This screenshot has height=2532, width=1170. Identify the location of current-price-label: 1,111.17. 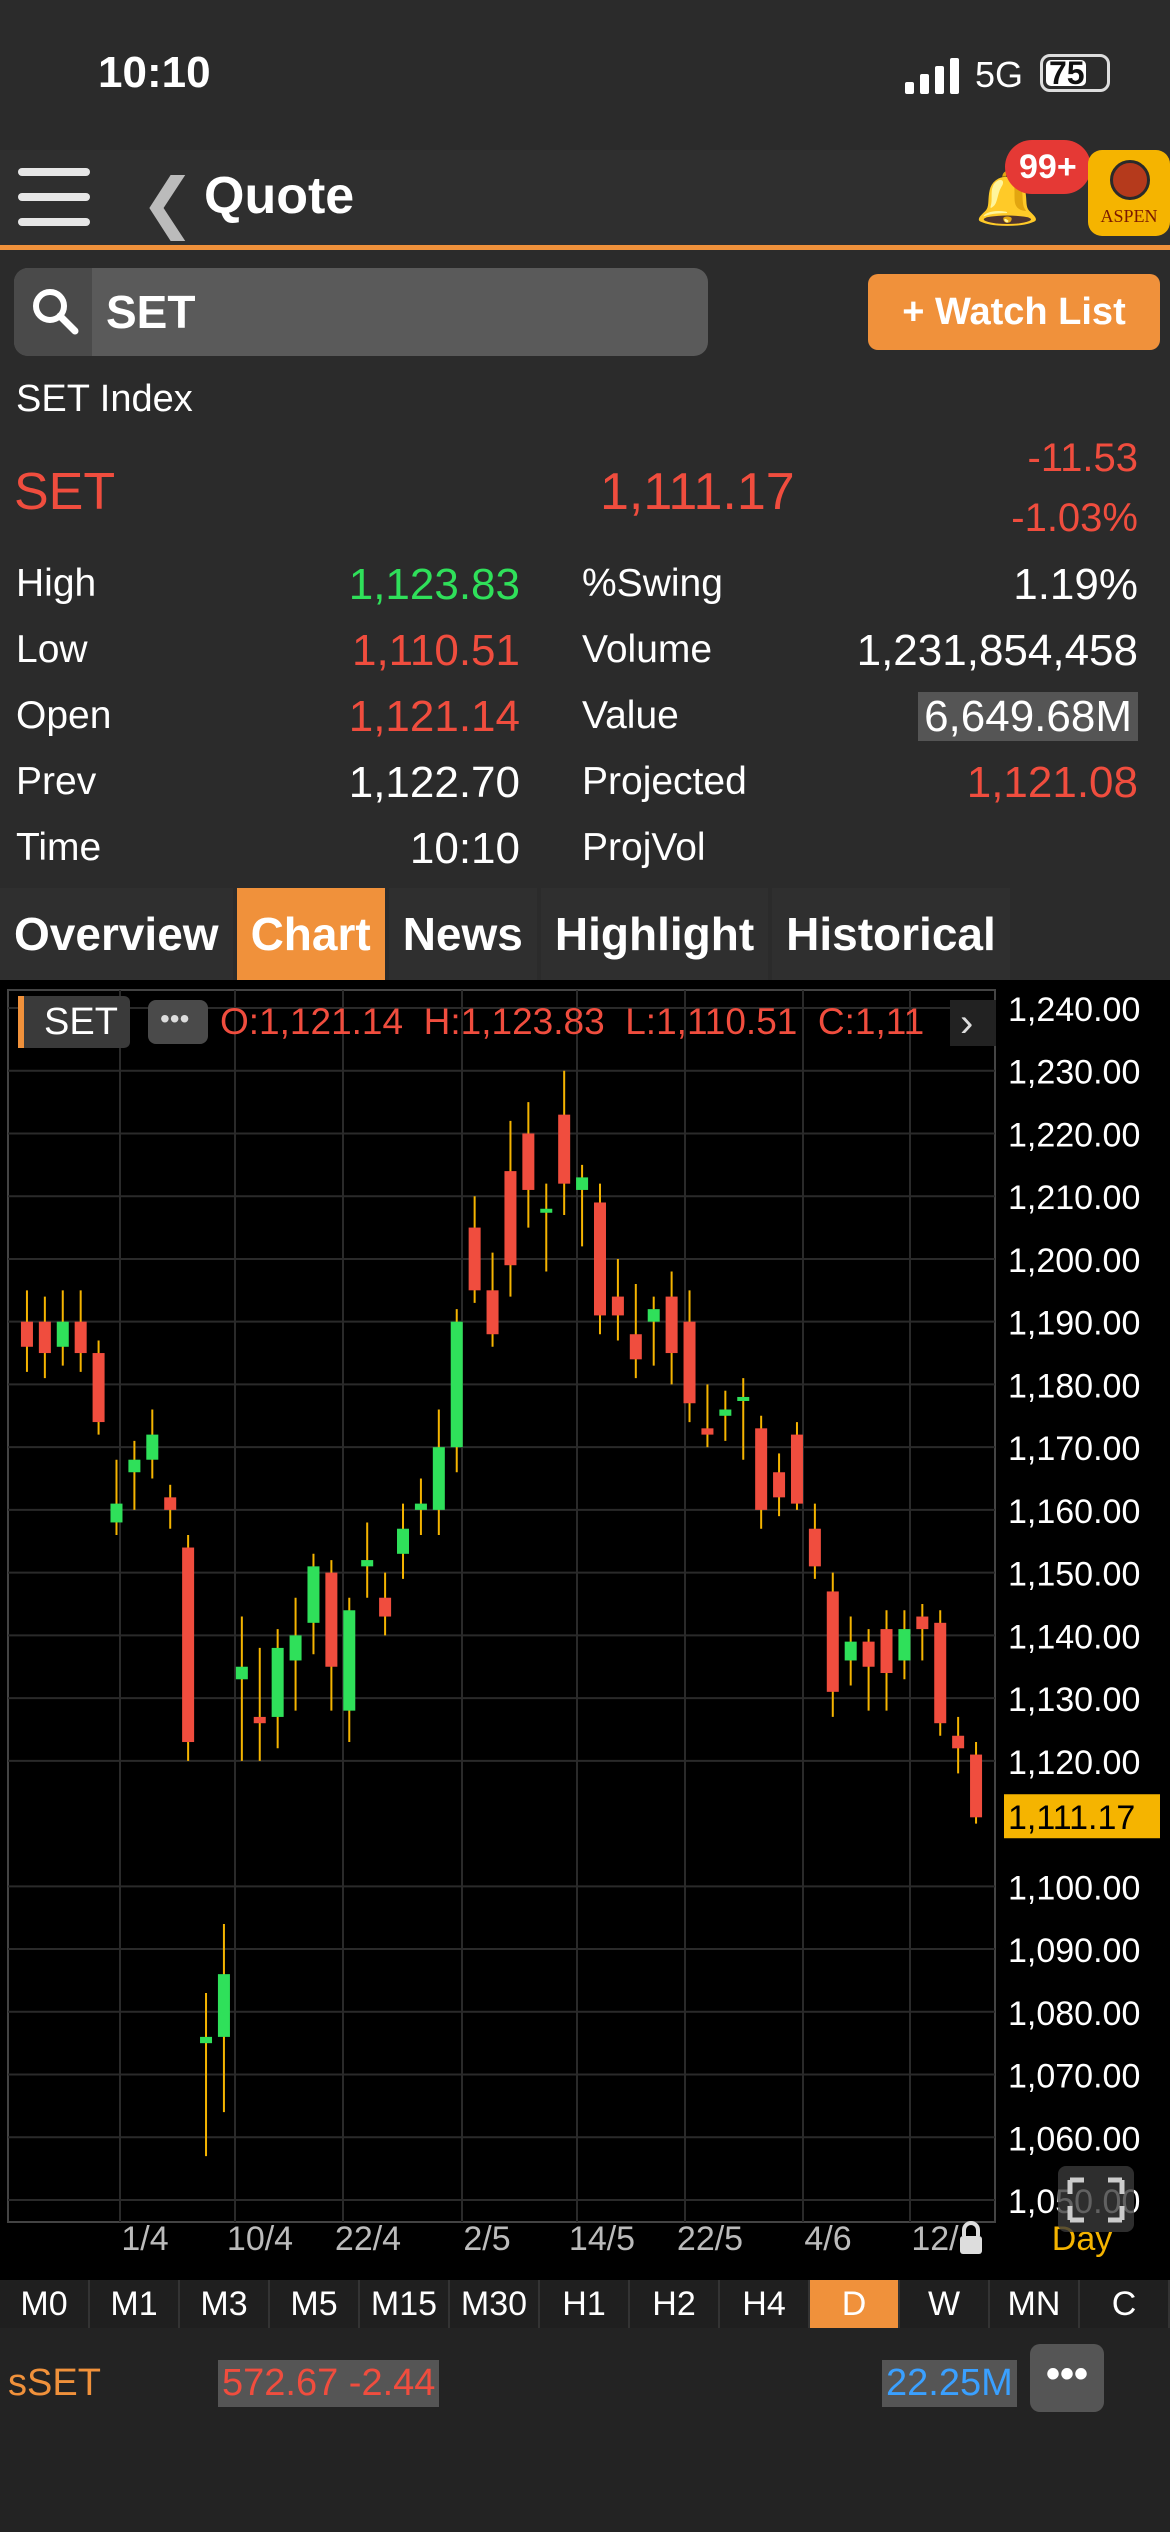
(1071, 1818).